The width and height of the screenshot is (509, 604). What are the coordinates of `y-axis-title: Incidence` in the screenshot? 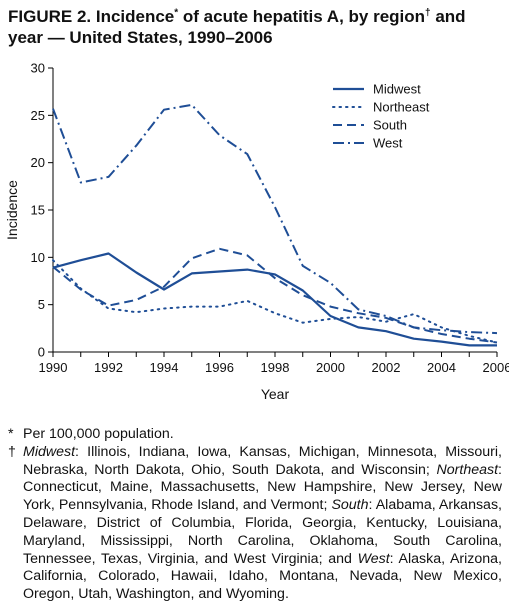 It's located at (12, 210).